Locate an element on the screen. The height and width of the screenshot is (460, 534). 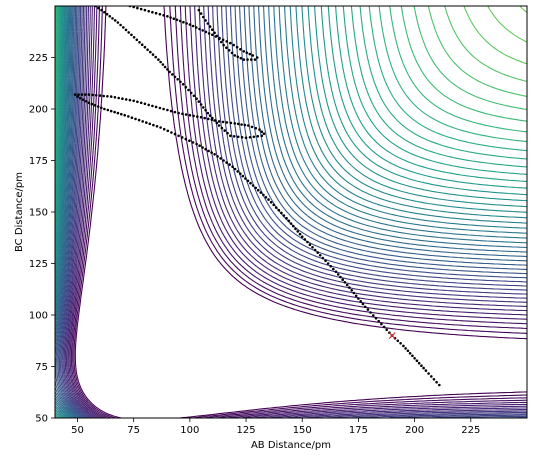
y-axis: 50 75 100 125 150 175 200 225 is located at coordinates (42, 239).